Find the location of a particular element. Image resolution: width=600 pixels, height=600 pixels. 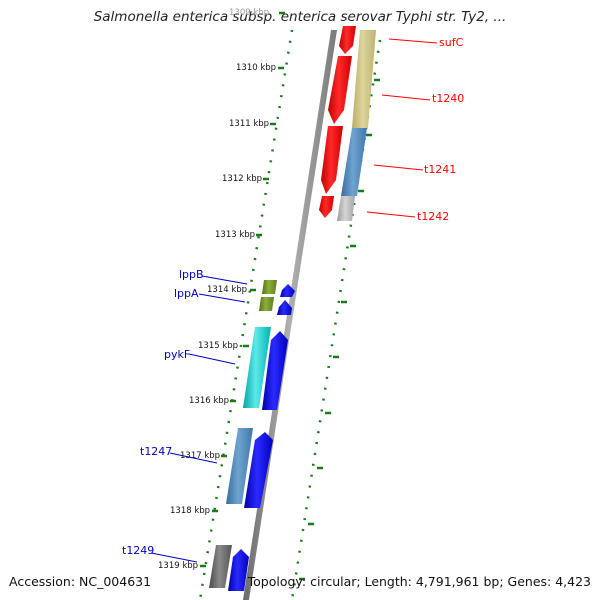

scale-label: 1319 kbp is located at coordinates (178, 566).